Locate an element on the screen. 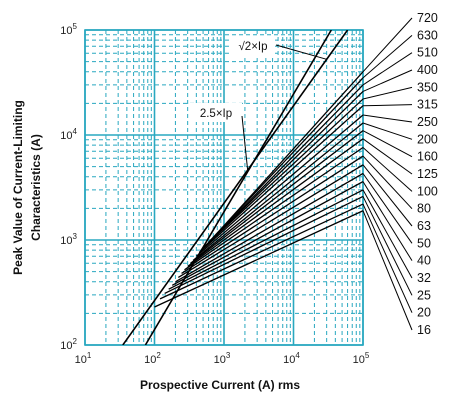 The image size is (450, 409). y-tick-label: 10² is located at coordinates (68, 344).